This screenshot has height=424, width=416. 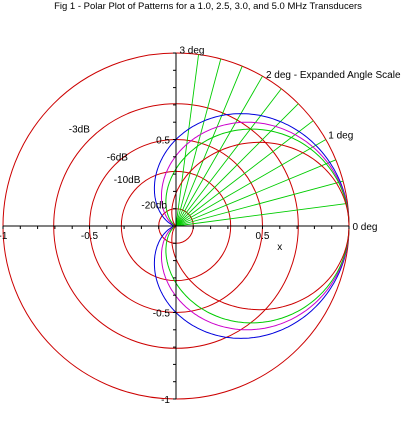 What do you see at coordinates (154, 206) in the screenshot?
I see `db-label: -20db` at bounding box center [154, 206].